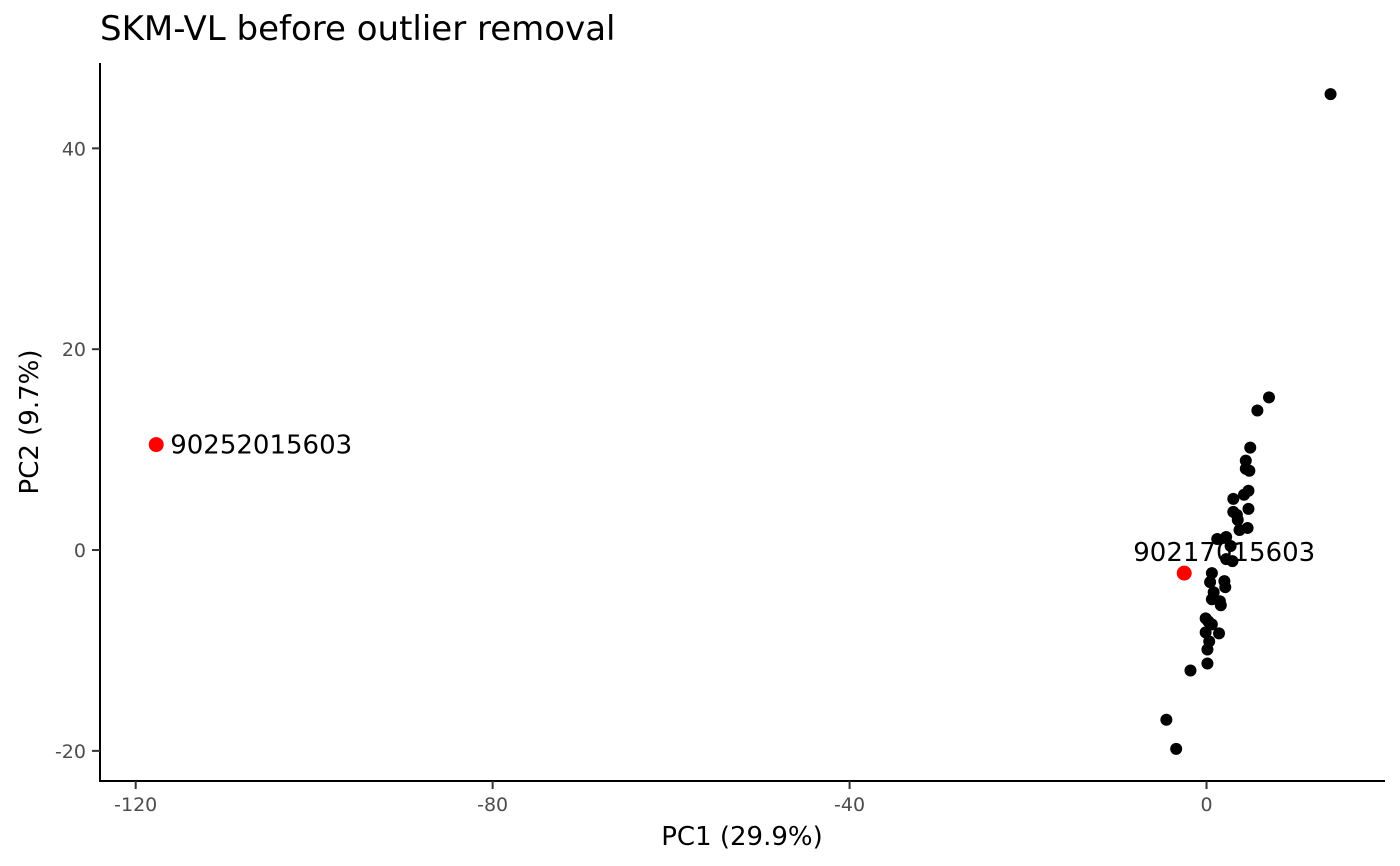 The height and width of the screenshot is (866, 1400). What do you see at coordinates (357, 29) in the screenshot?
I see `chart-title: SKM-VL before outlier removal` at bounding box center [357, 29].